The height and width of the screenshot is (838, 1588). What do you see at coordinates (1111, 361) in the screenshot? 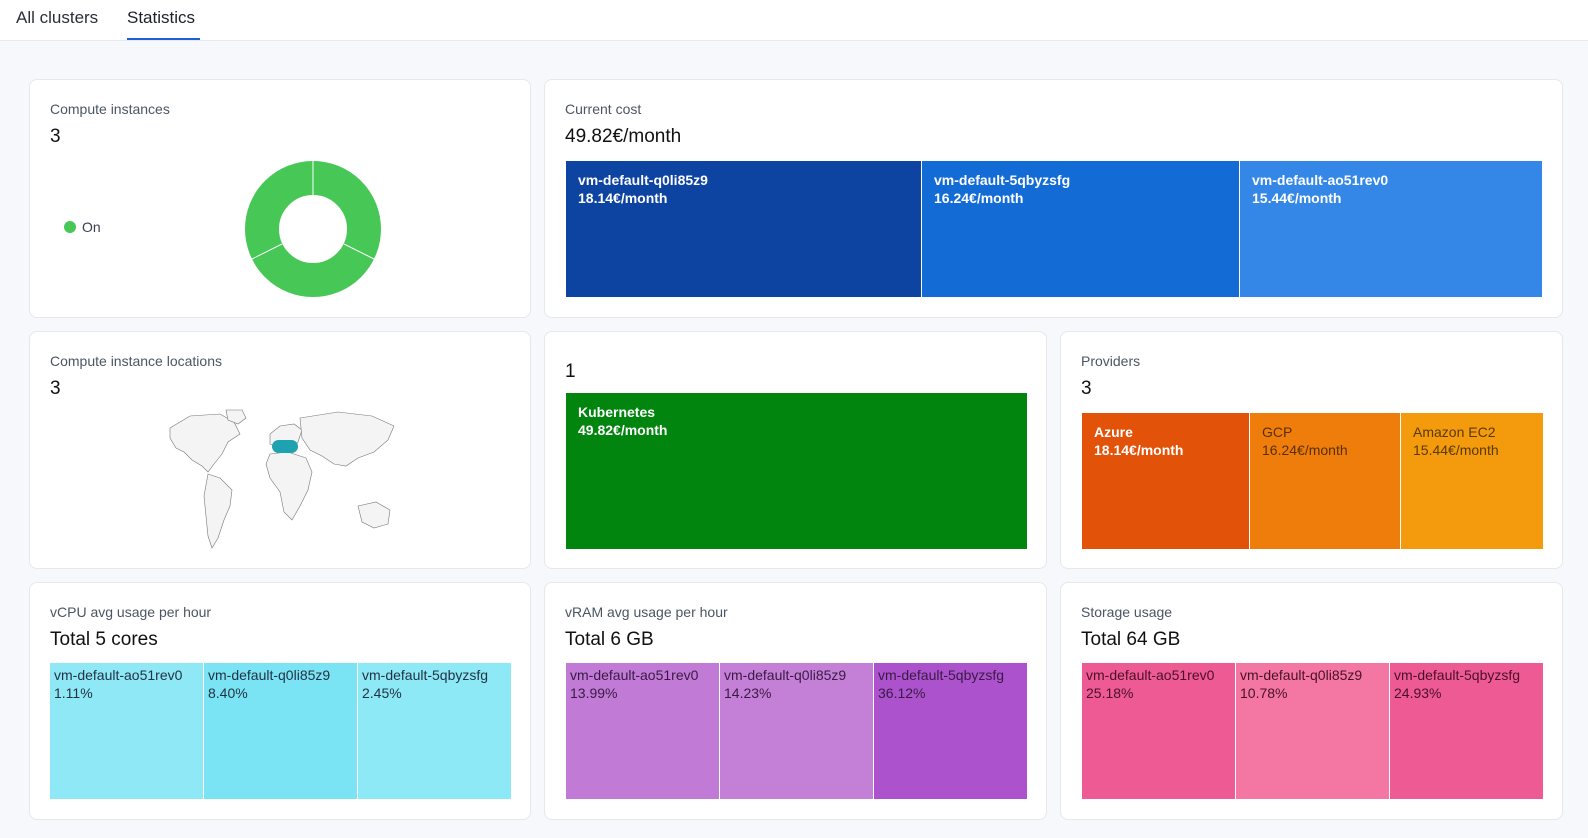
I see `card-label: Providers` at bounding box center [1111, 361].